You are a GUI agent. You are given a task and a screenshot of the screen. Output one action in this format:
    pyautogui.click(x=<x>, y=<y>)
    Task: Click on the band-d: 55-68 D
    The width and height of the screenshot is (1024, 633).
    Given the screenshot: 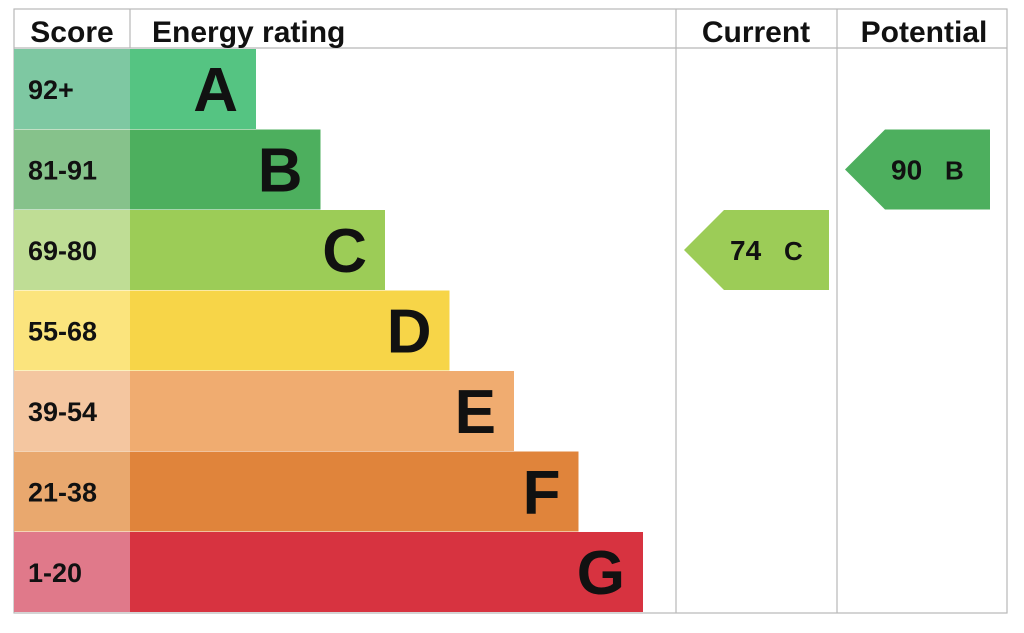 What is the action you would take?
    pyautogui.click(x=232, y=330)
    